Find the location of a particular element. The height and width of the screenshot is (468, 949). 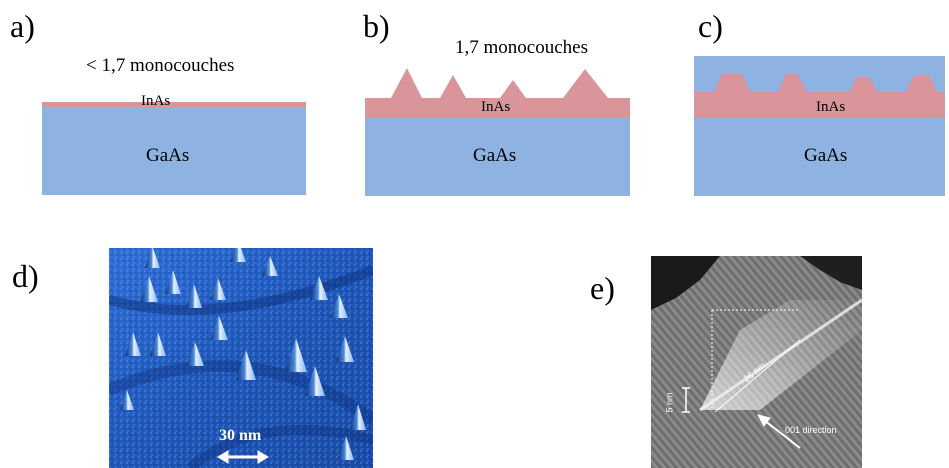

panel-e-direction-arrow is located at coordinates (779, 431).